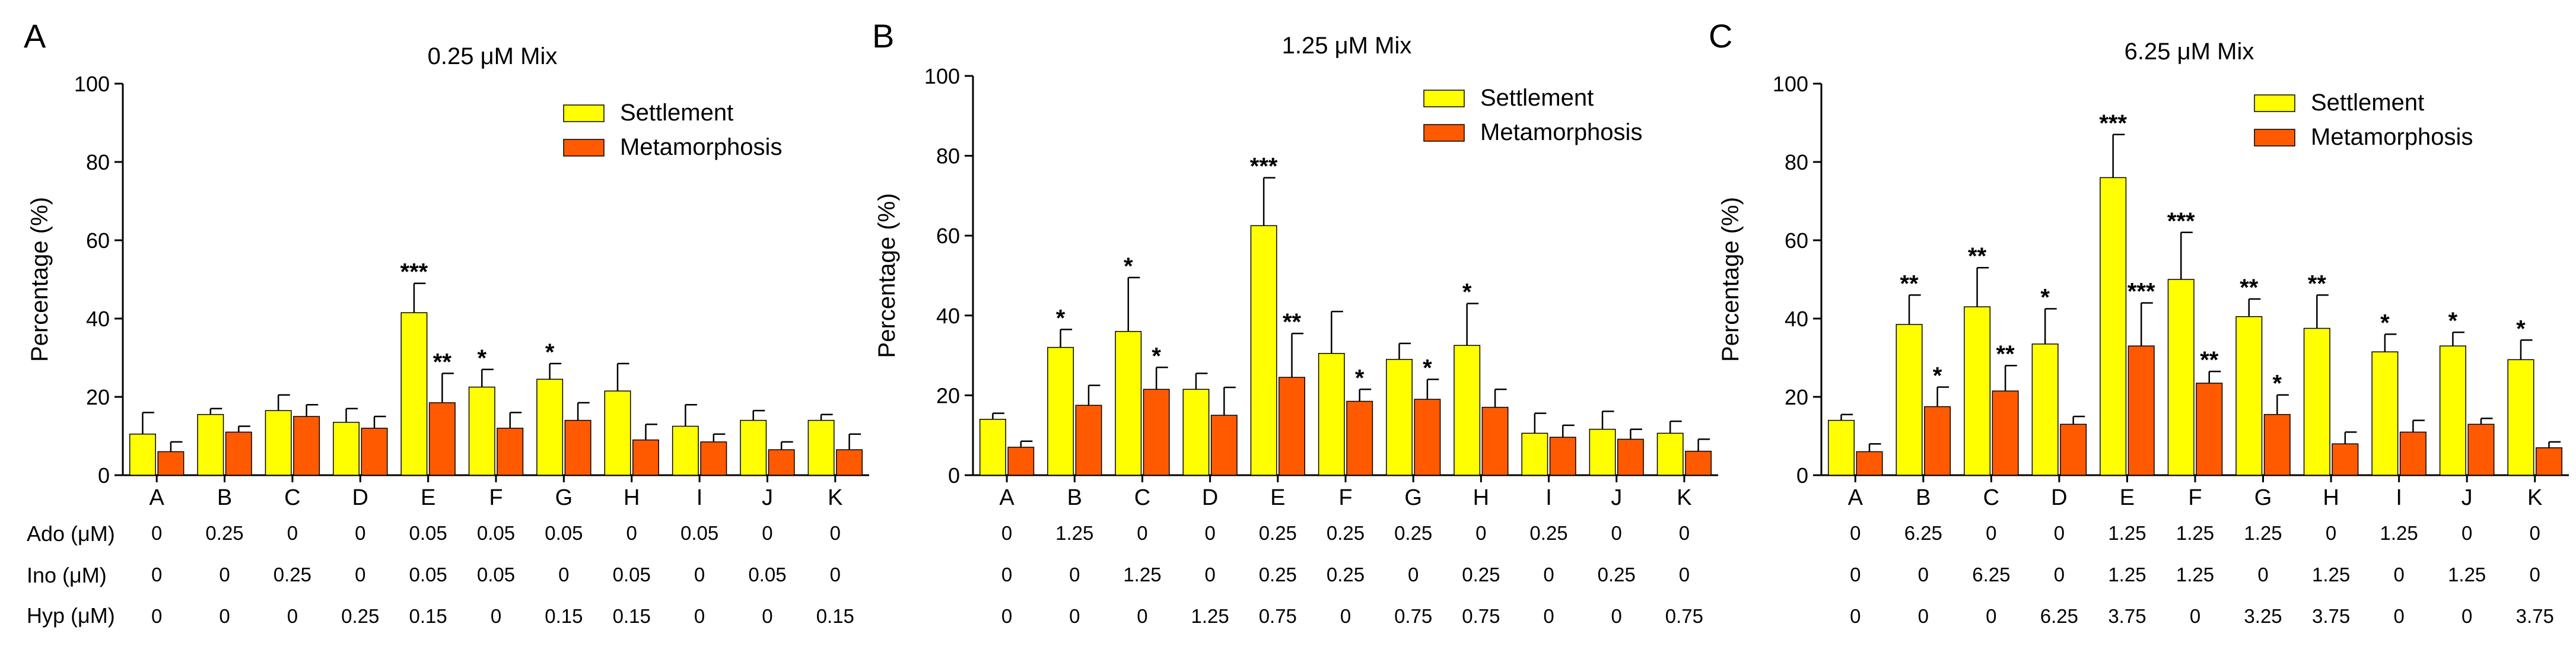  I want to click on settlement-bar-f, so click(1331, 414).